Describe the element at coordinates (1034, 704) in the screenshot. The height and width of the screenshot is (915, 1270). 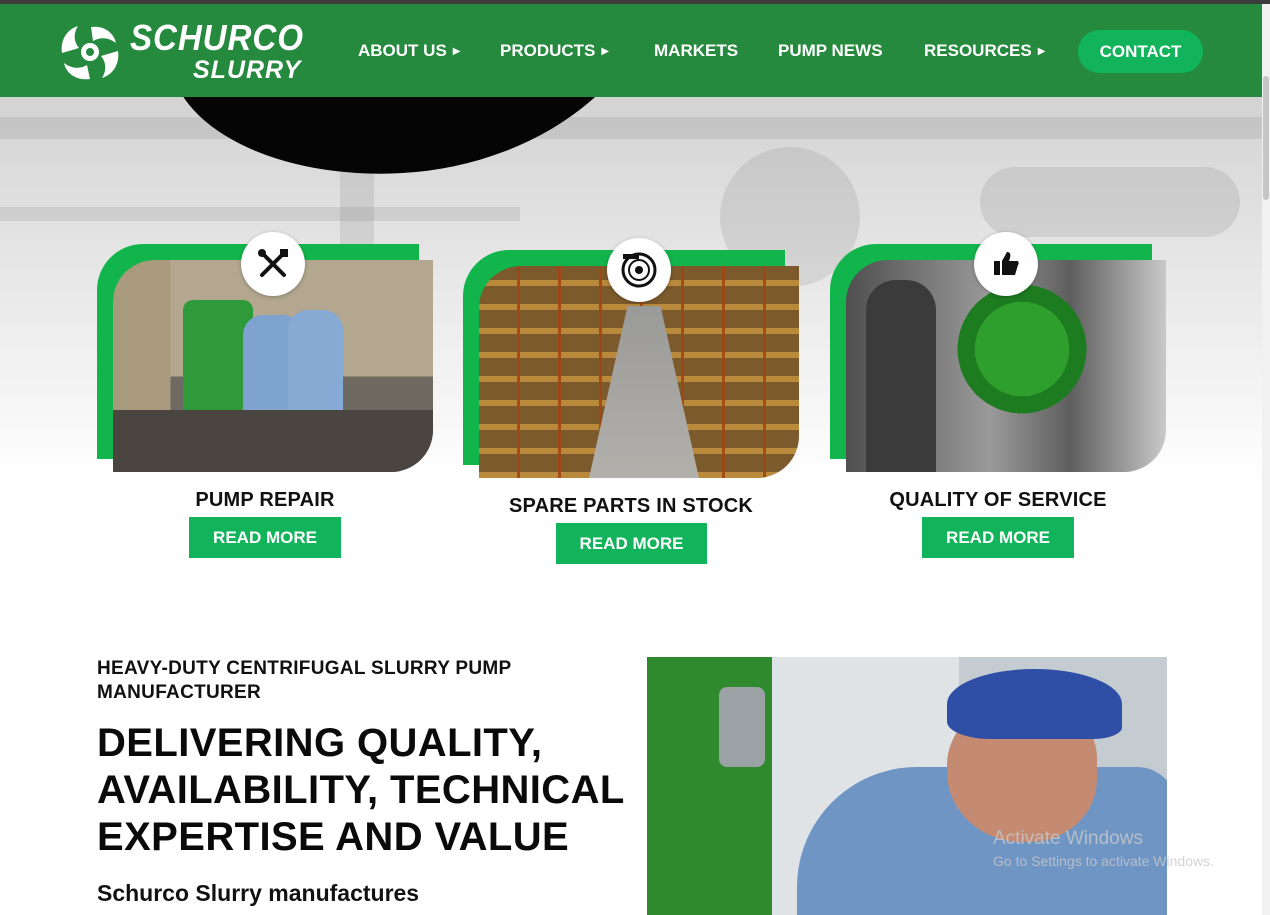
I see `photo-cap` at that location.